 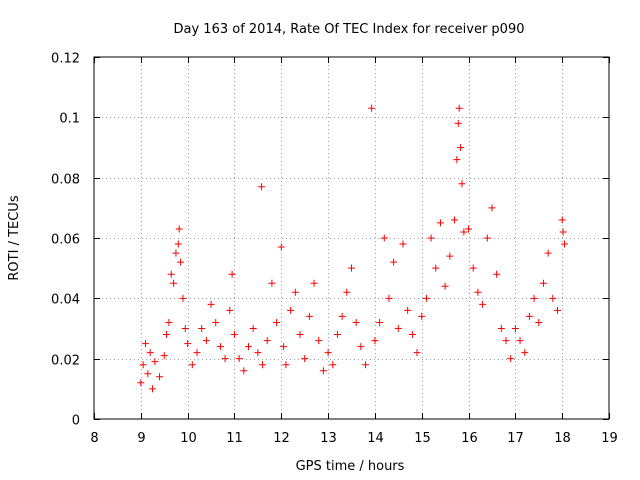 I want to click on x-tick-label: 19, so click(x=609, y=438).